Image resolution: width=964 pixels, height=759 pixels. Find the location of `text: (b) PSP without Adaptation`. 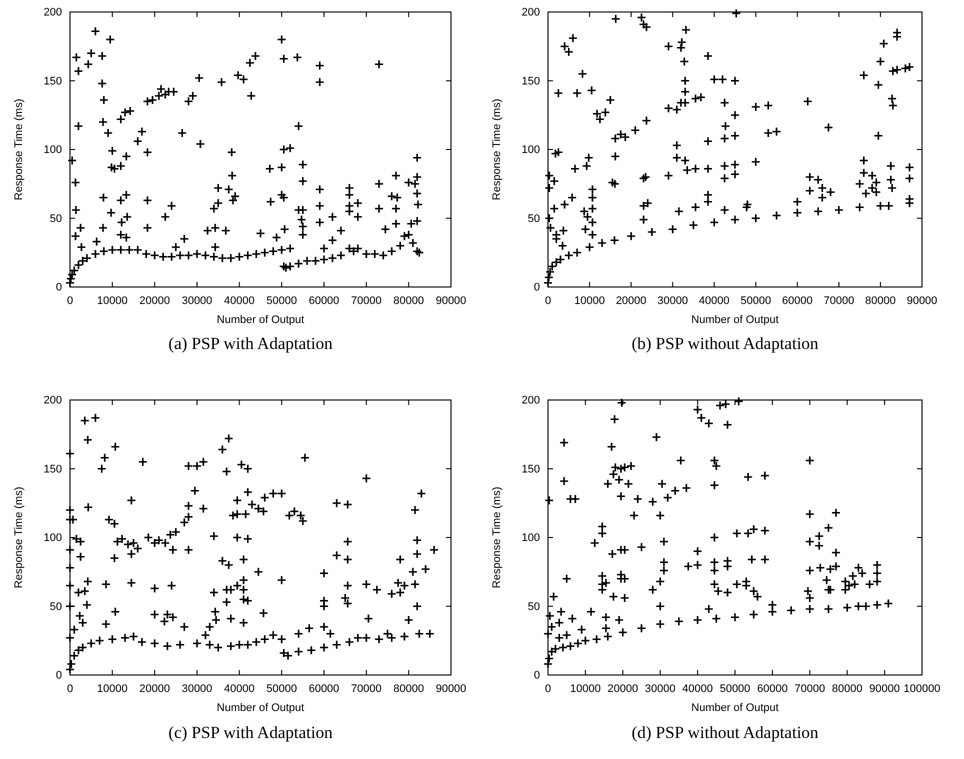

text: (b) PSP without Adaptation is located at coordinates (725, 343).